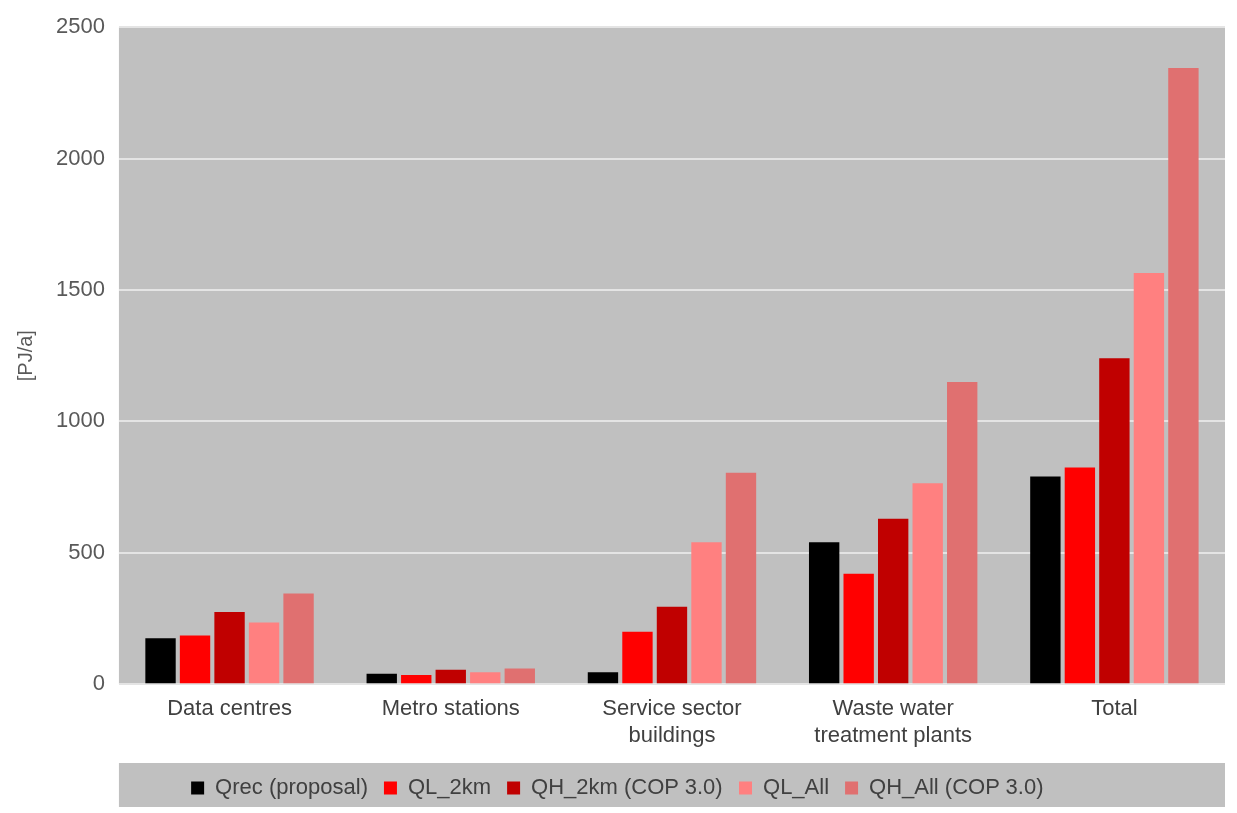  Describe the element at coordinates (893, 721) in the screenshot. I see `x-tick-label: Waste water treatment plants` at that location.